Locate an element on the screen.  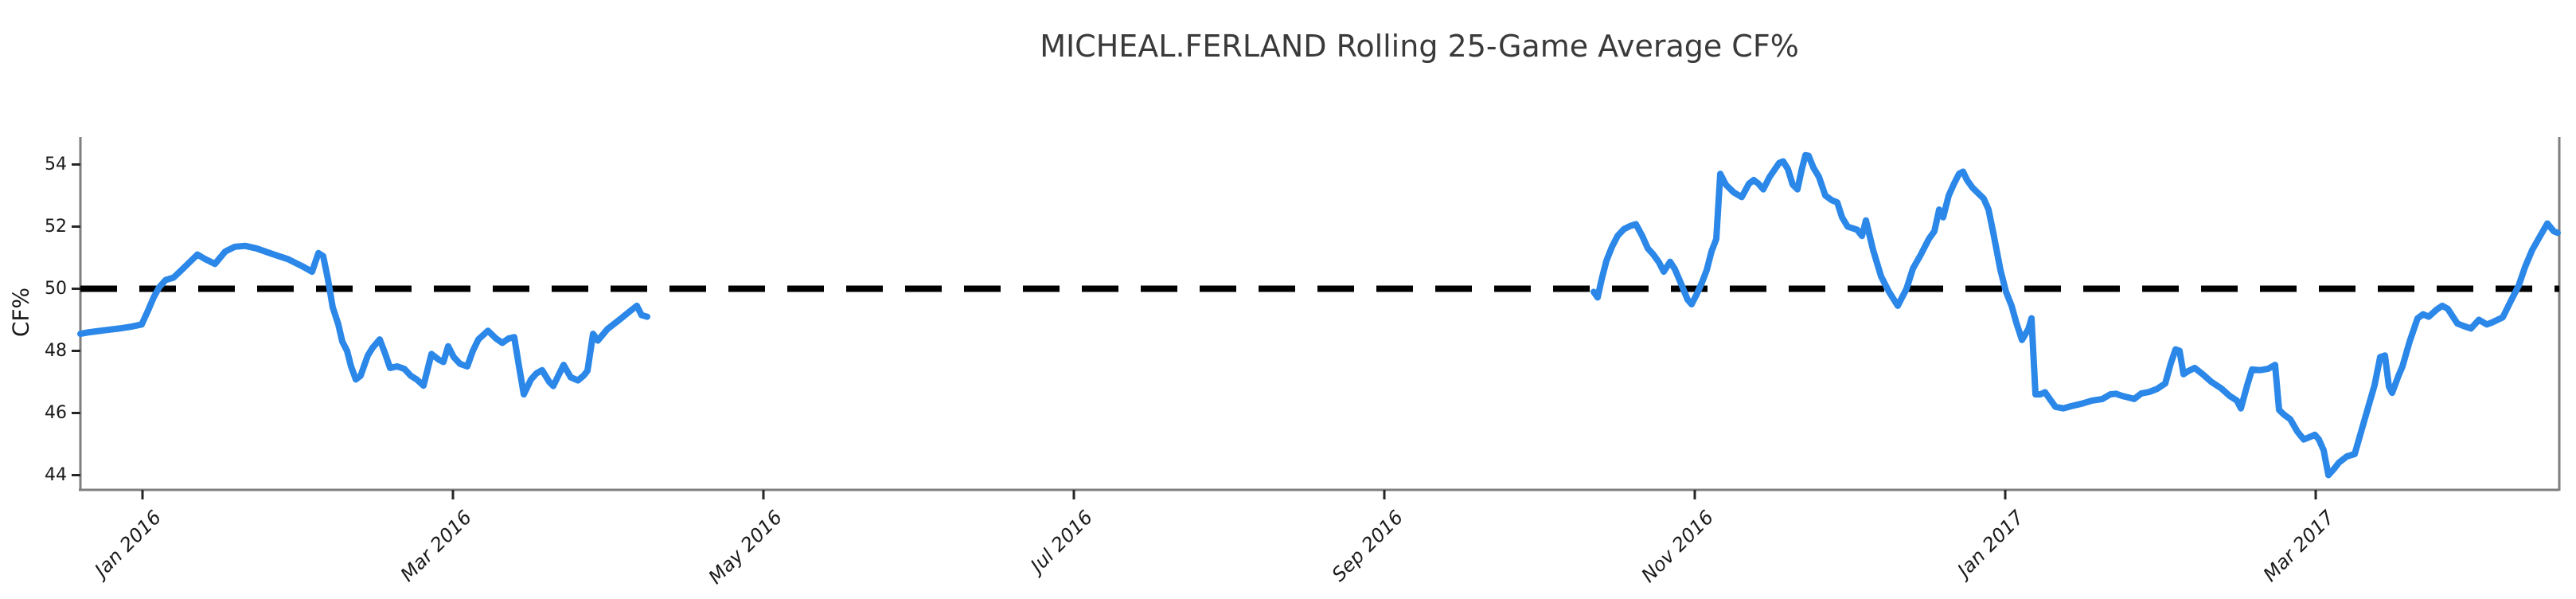
y-tick-label: 48 is located at coordinates (56, 351).